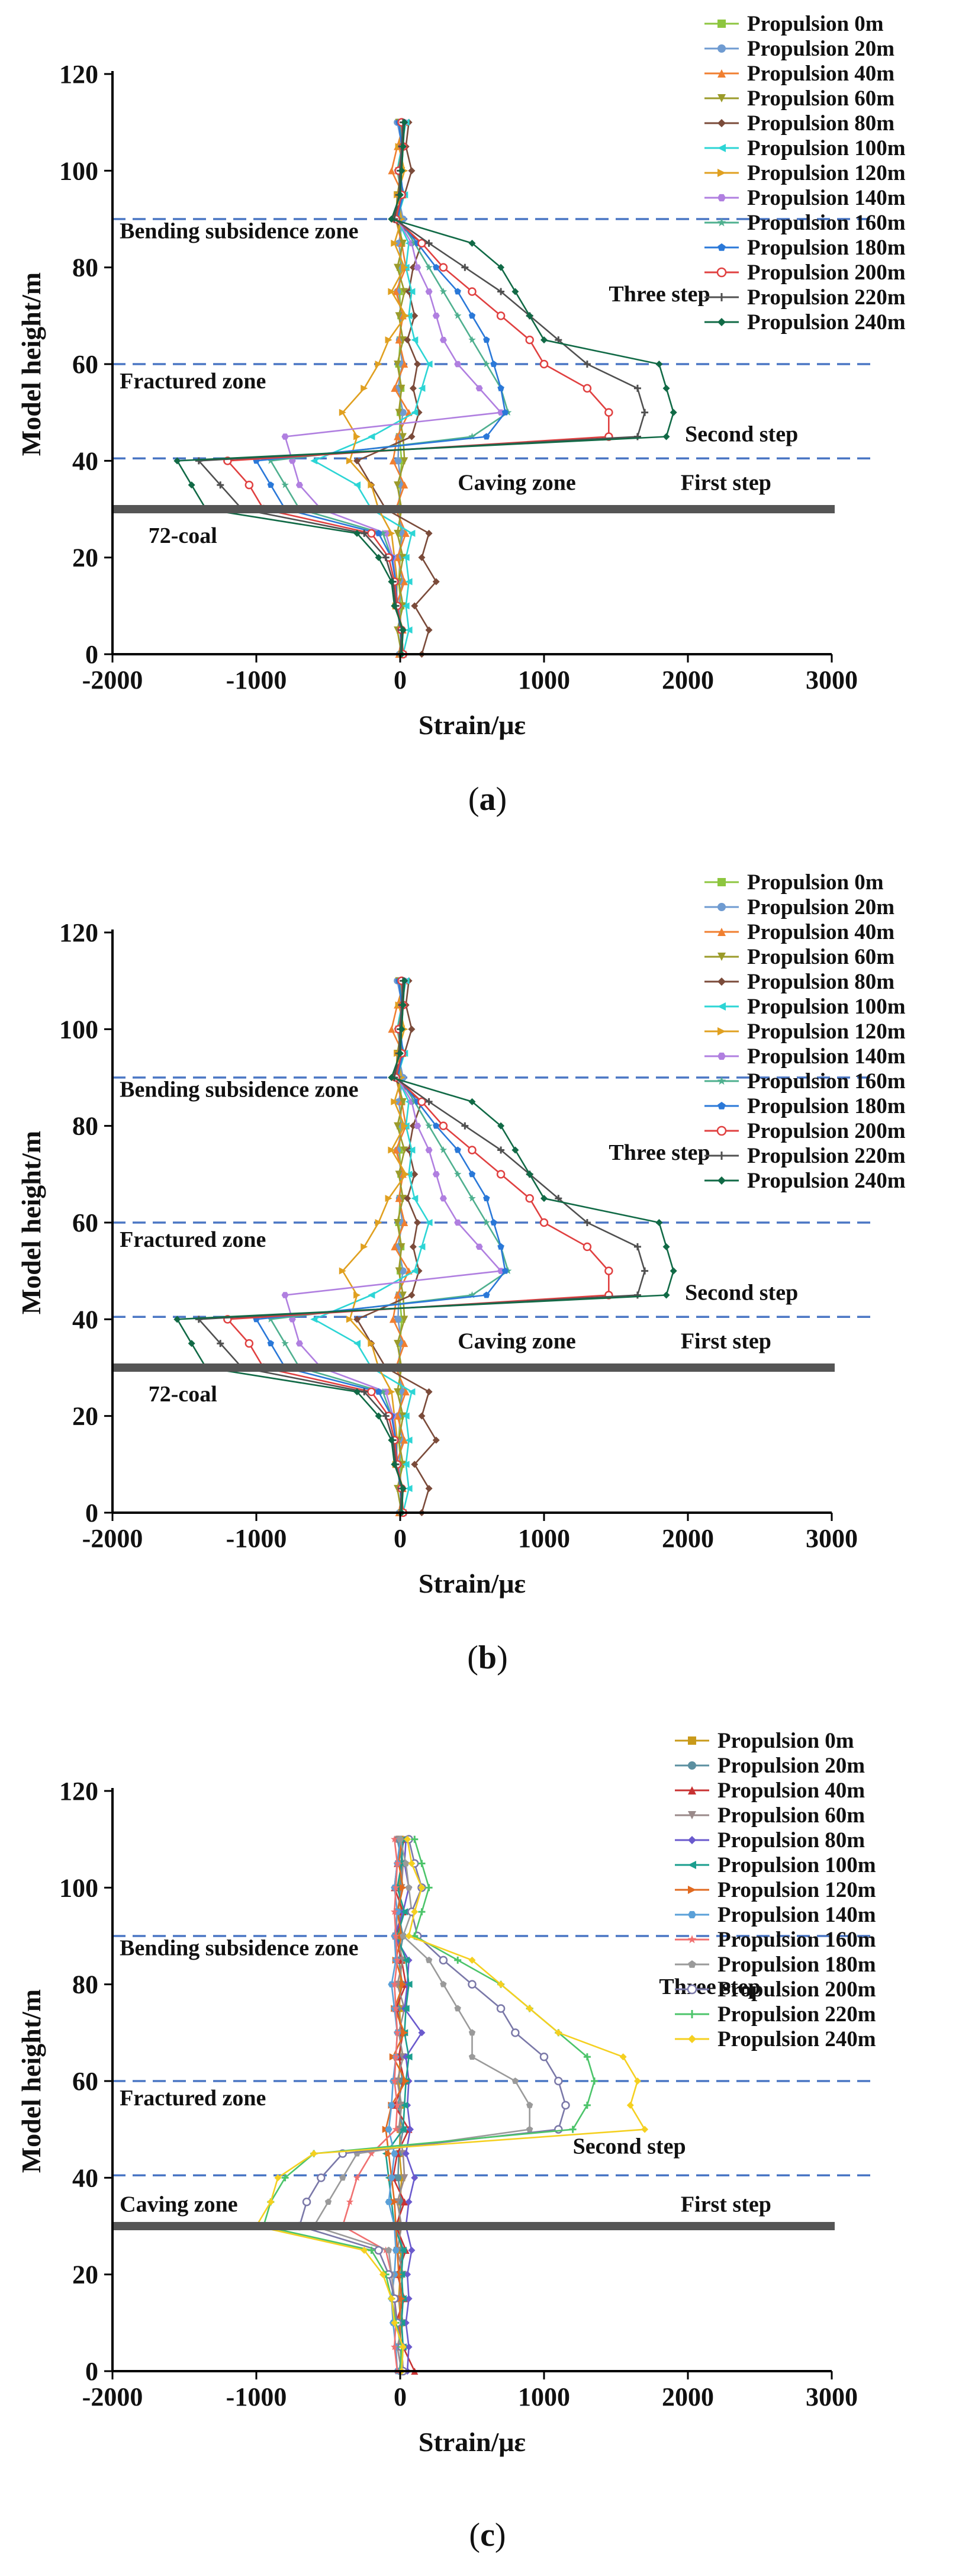  I want to click on caption-letter-a: a, so click(487, 800).